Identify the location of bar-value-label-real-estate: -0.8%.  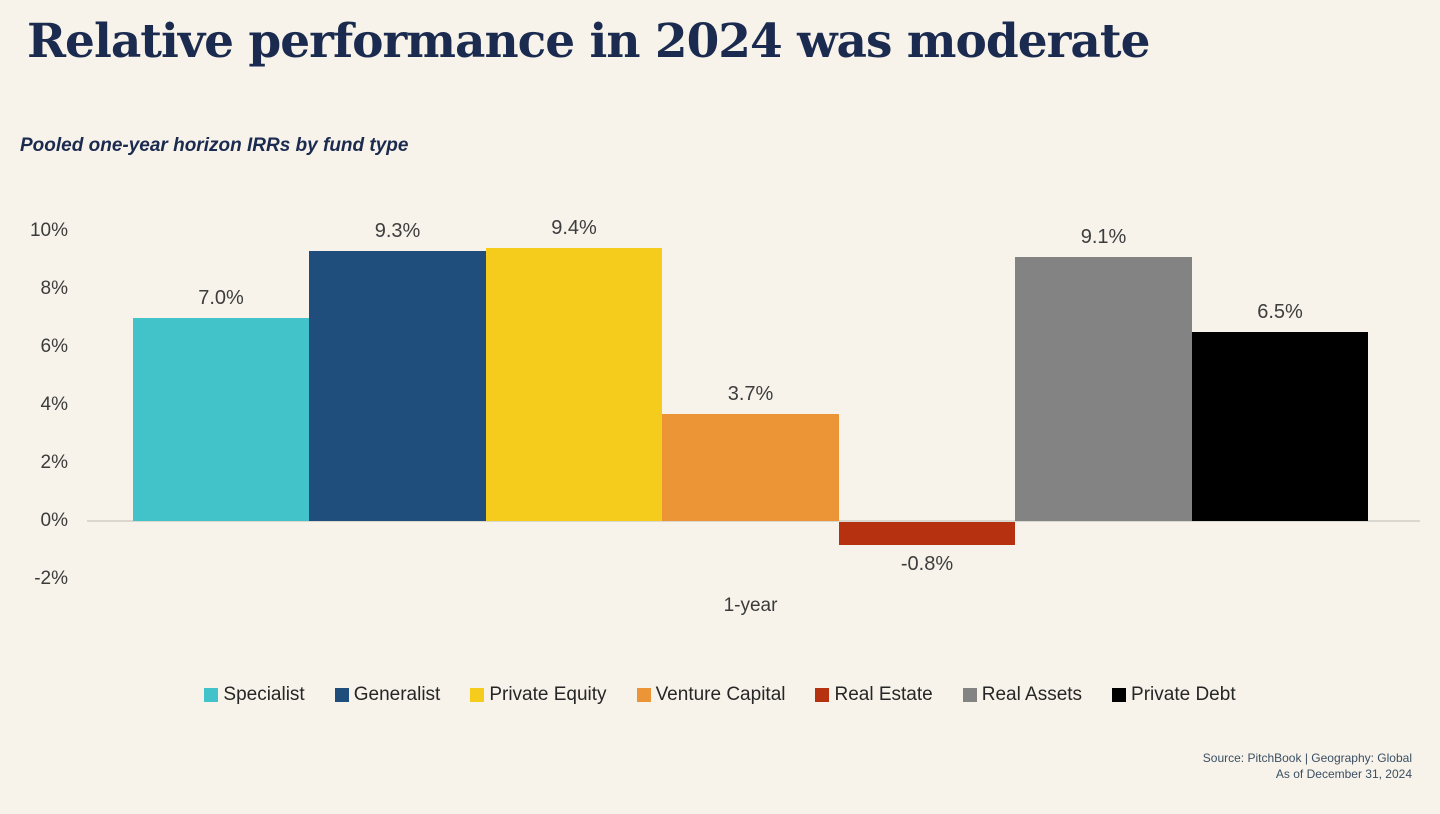
(927, 564).